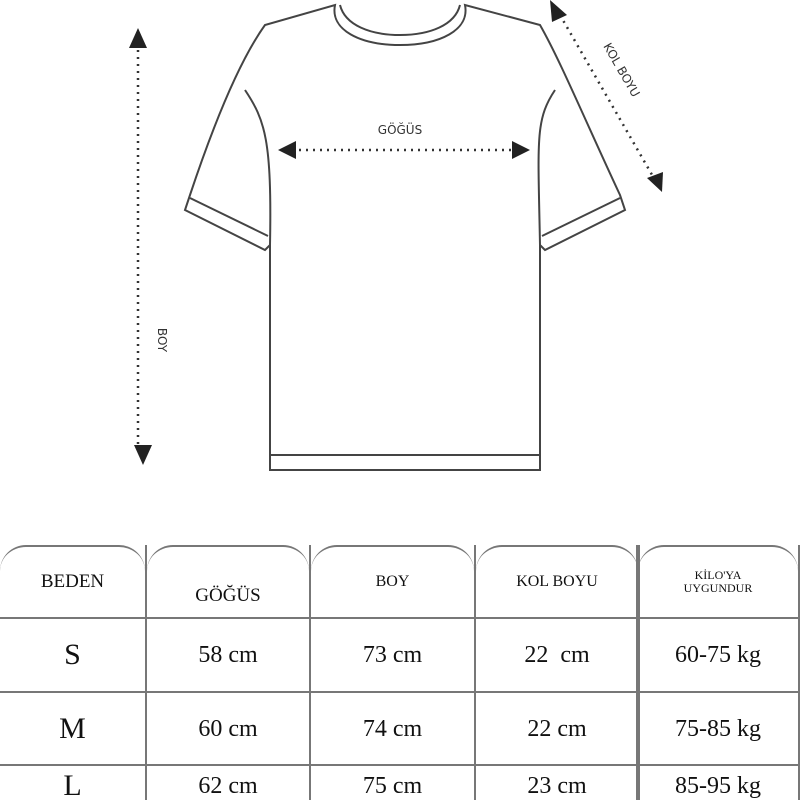 The image size is (800, 802). I want to click on value-cell: 75-85 kg, so click(718, 728).